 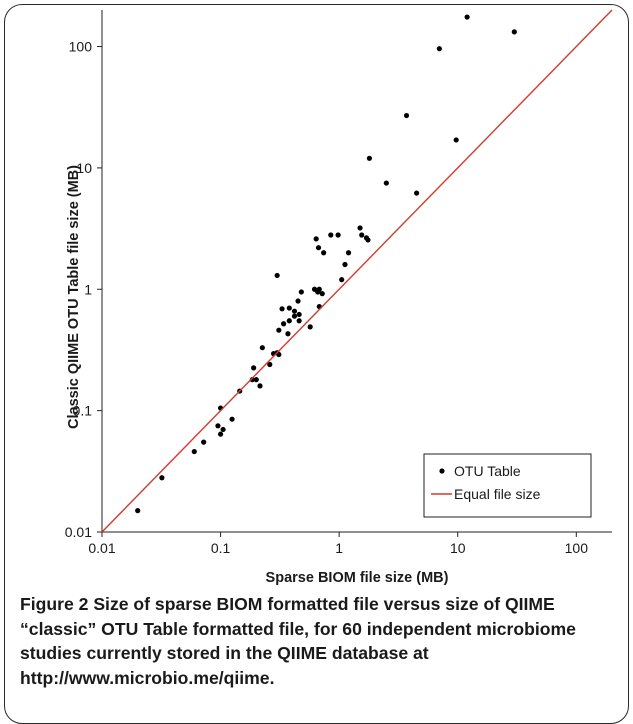 What do you see at coordinates (81, 47) in the screenshot?
I see `y-tick-label: 100` at bounding box center [81, 47].